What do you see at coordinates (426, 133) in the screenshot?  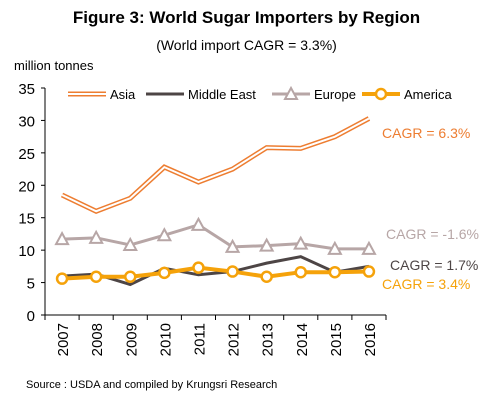 I see `cagr-annotation: CAGR = 6.3%` at bounding box center [426, 133].